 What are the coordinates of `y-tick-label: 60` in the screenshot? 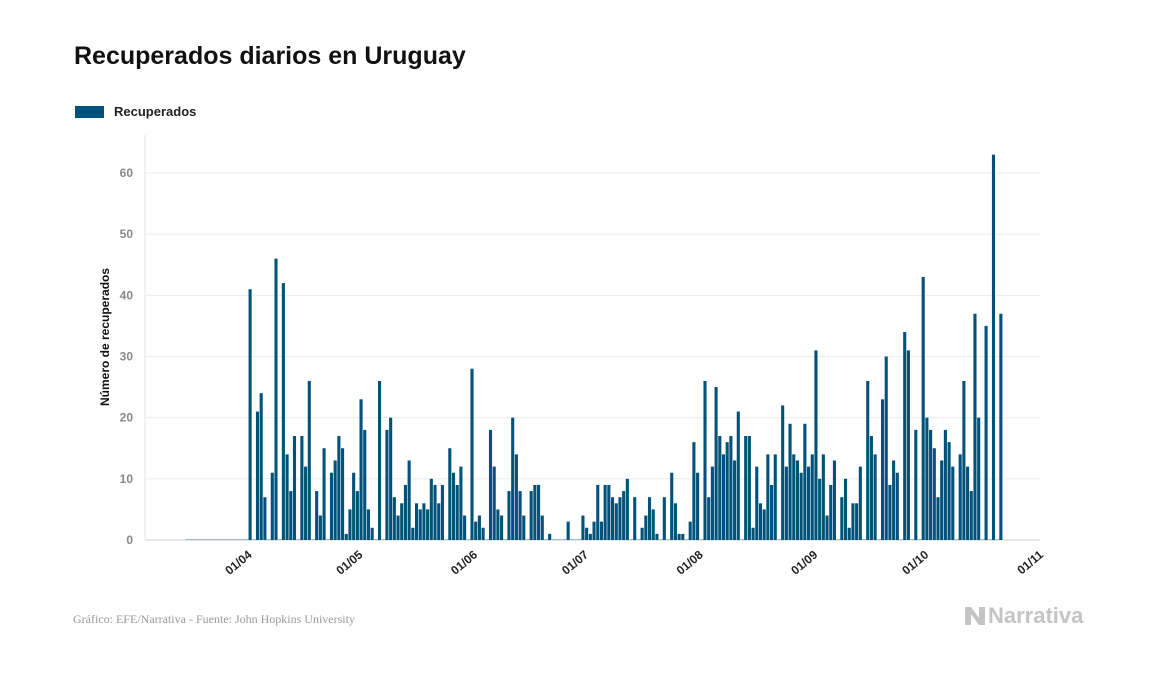 It's located at (127, 173).